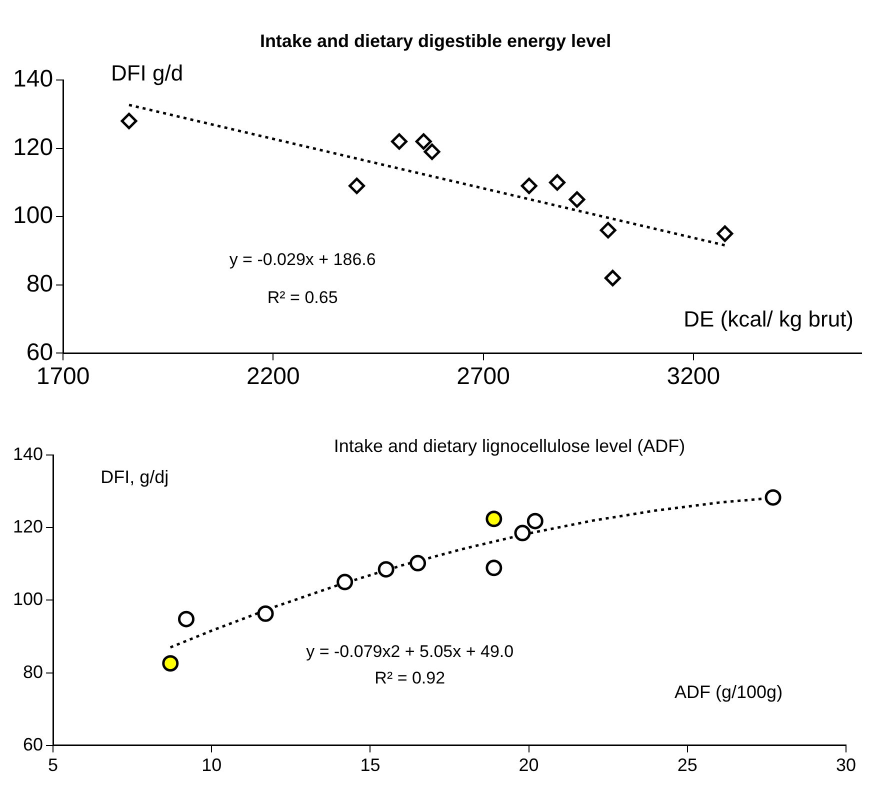 The width and height of the screenshot is (871, 785). Describe the element at coordinates (147, 73) in the screenshot. I see `y-axis-title: DFI g/d` at that location.